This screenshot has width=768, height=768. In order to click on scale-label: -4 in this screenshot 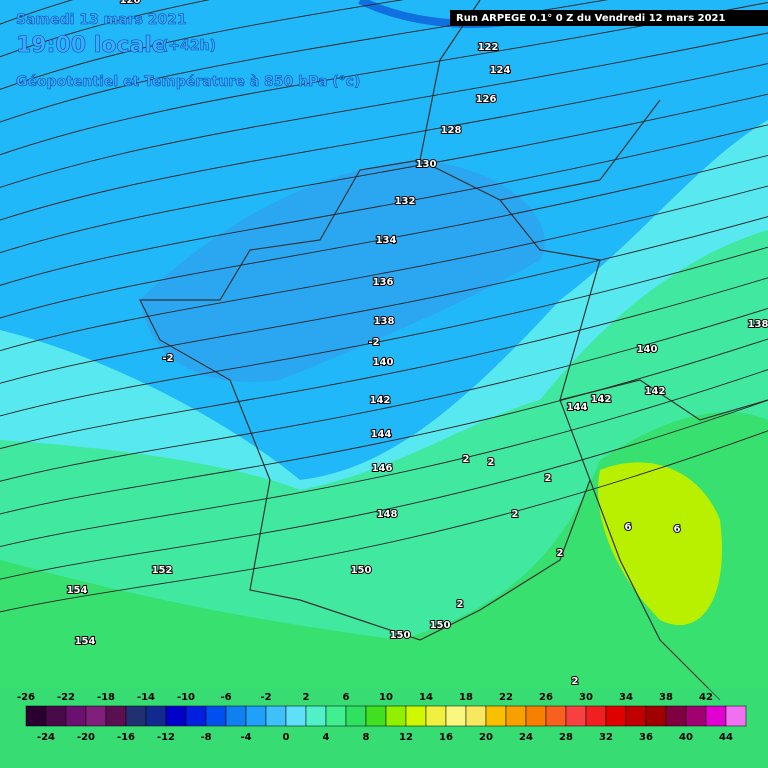, I will do `click(245, 737)`.